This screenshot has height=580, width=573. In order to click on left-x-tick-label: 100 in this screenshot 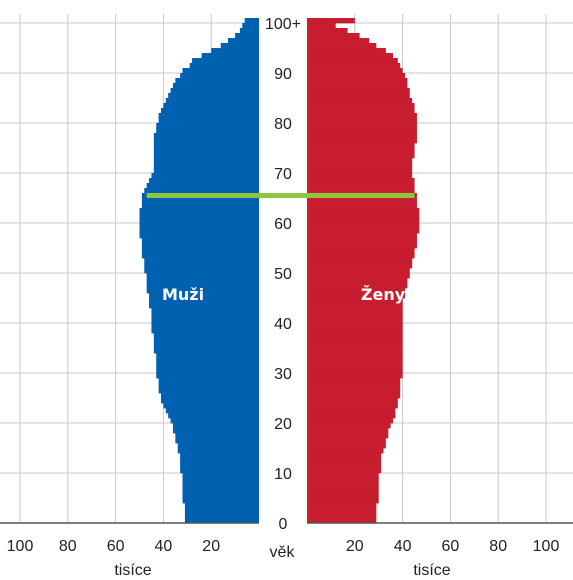, I will do `click(20, 546)`.